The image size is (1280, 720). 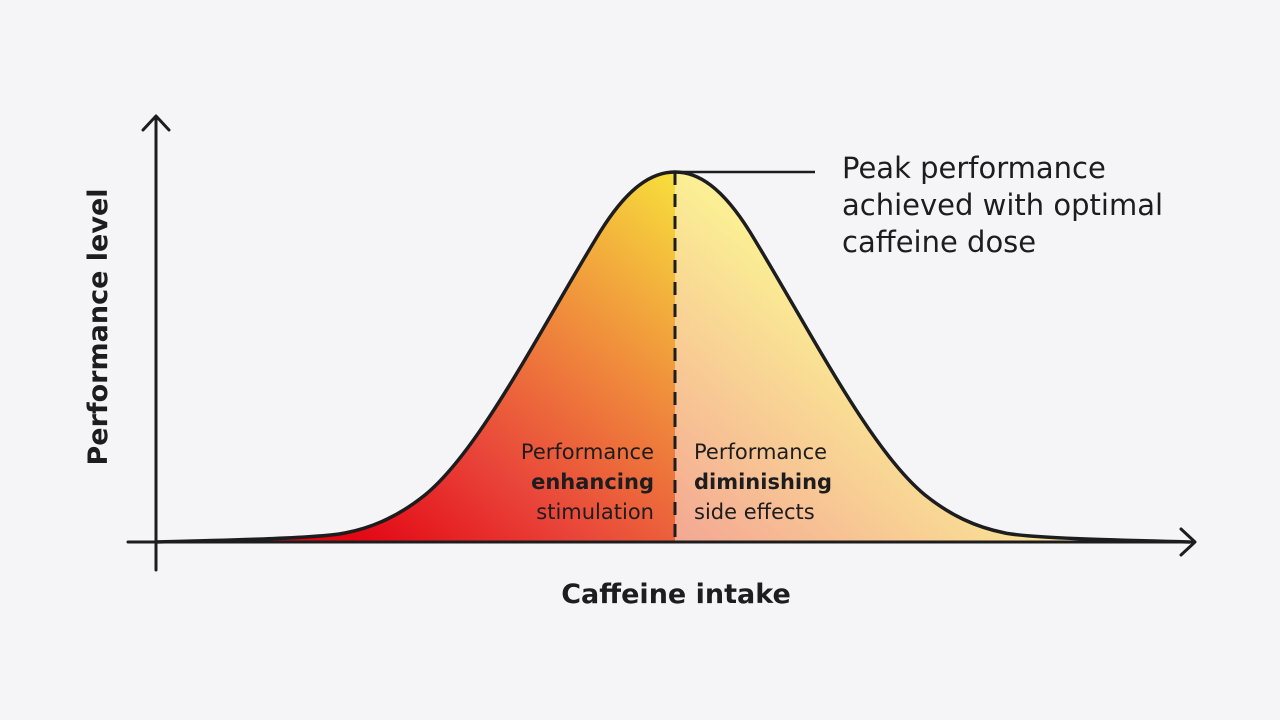 I want to click on y-axis, so click(x=156, y=343).